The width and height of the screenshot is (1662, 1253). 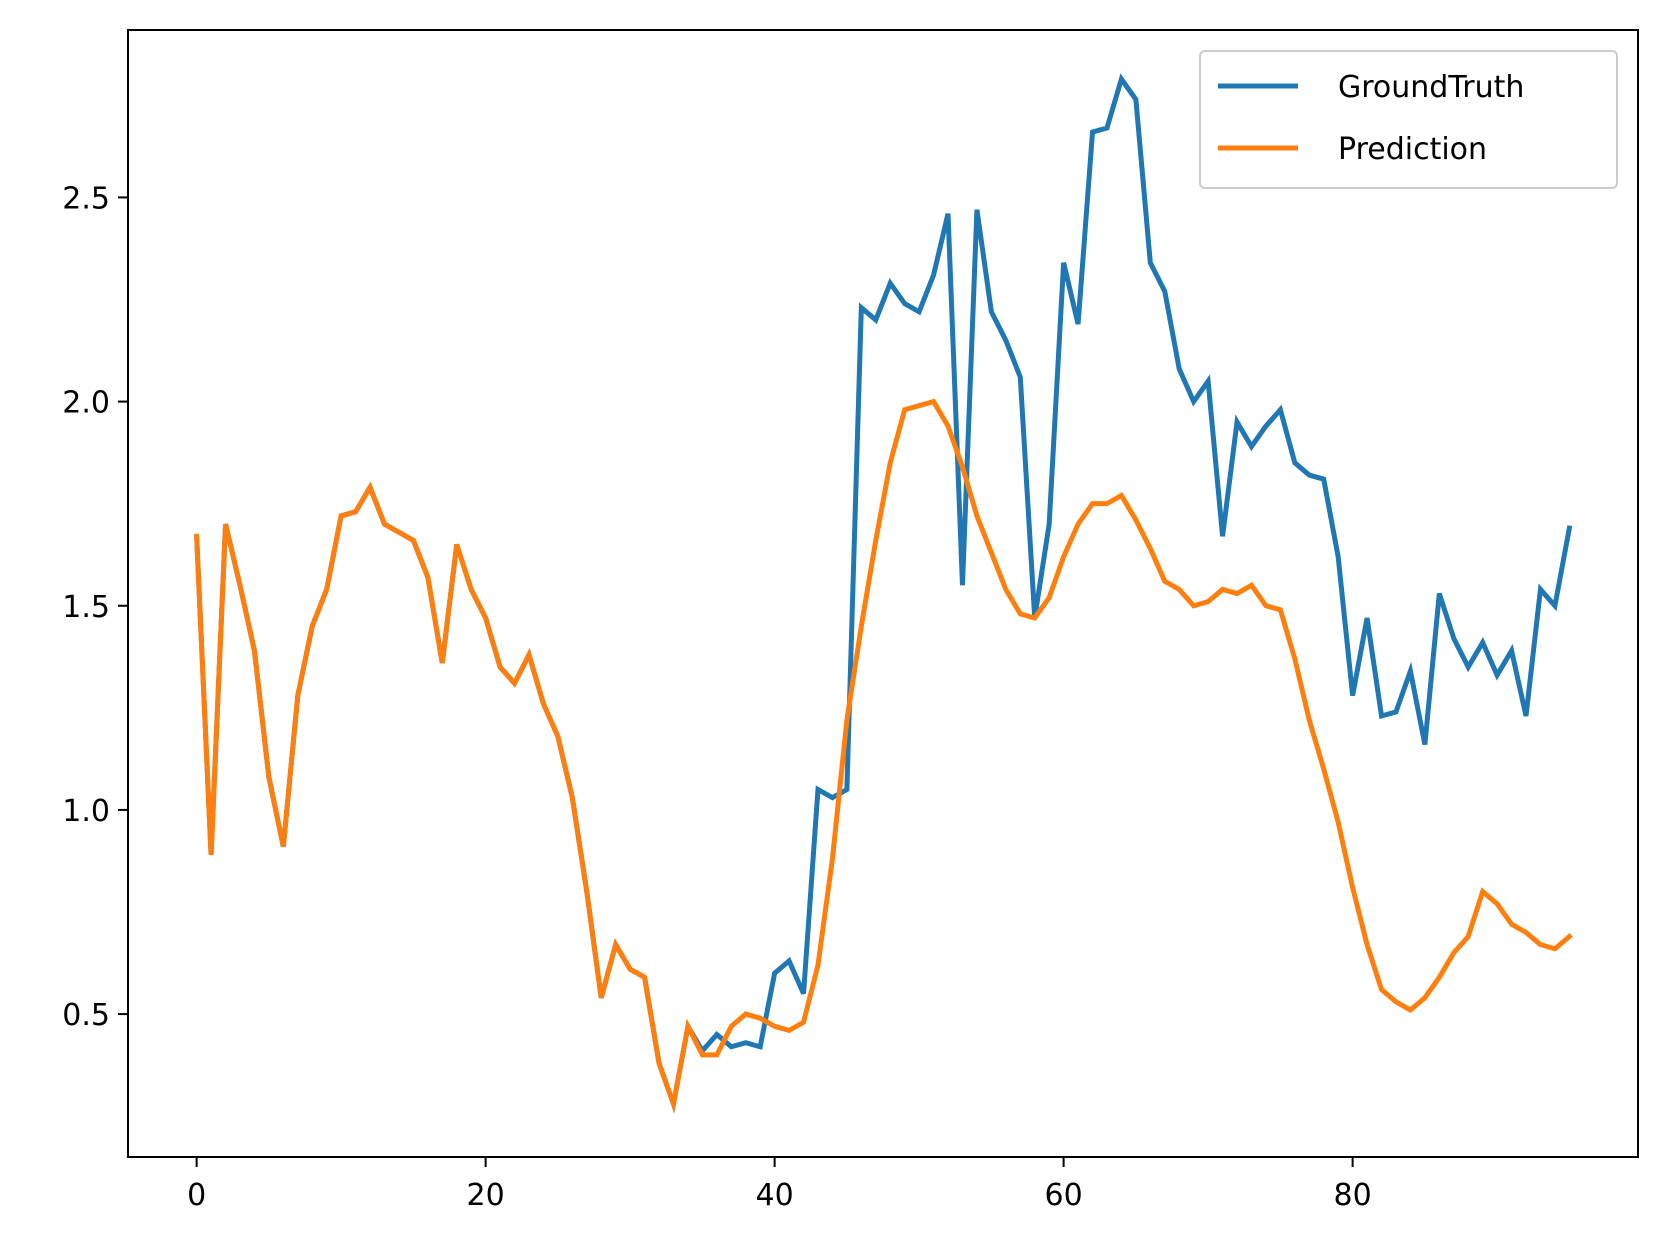 What do you see at coordinates (86, 1015) in the screenshot?
I see `y-tick-label: 0.5` at bounding box center [86, 1015].